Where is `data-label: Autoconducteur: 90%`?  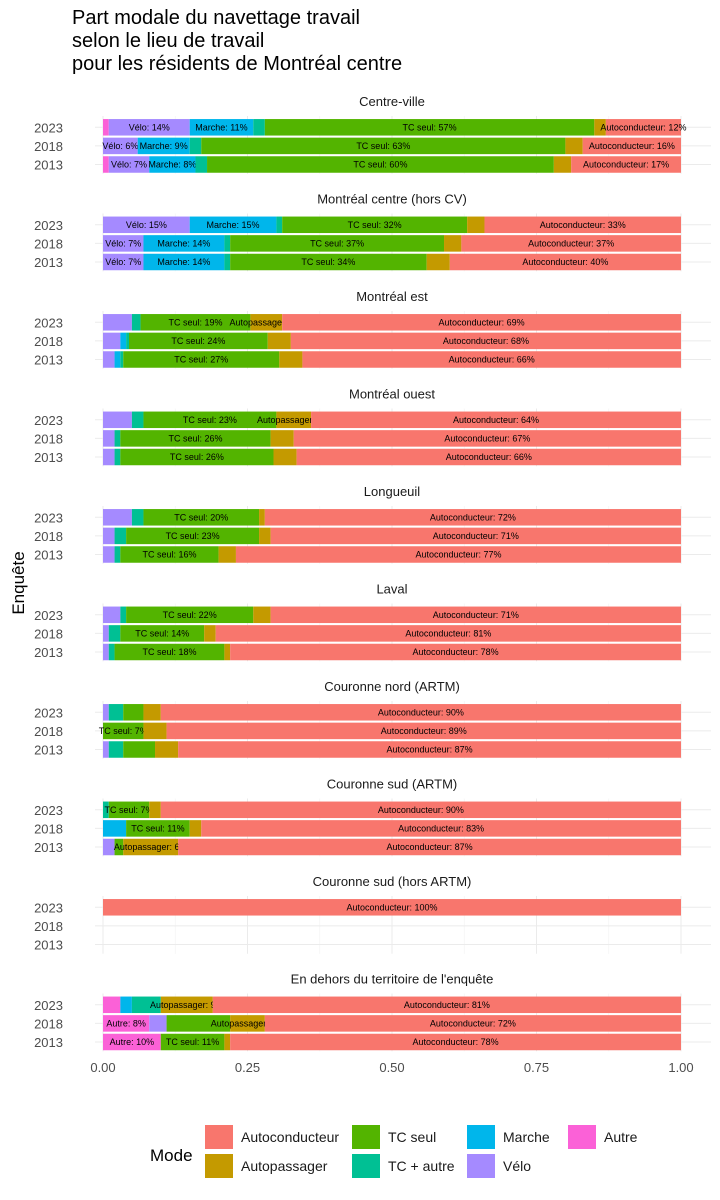 data-label: Autoconducteur: 90% is located at coordinates (421, 713).